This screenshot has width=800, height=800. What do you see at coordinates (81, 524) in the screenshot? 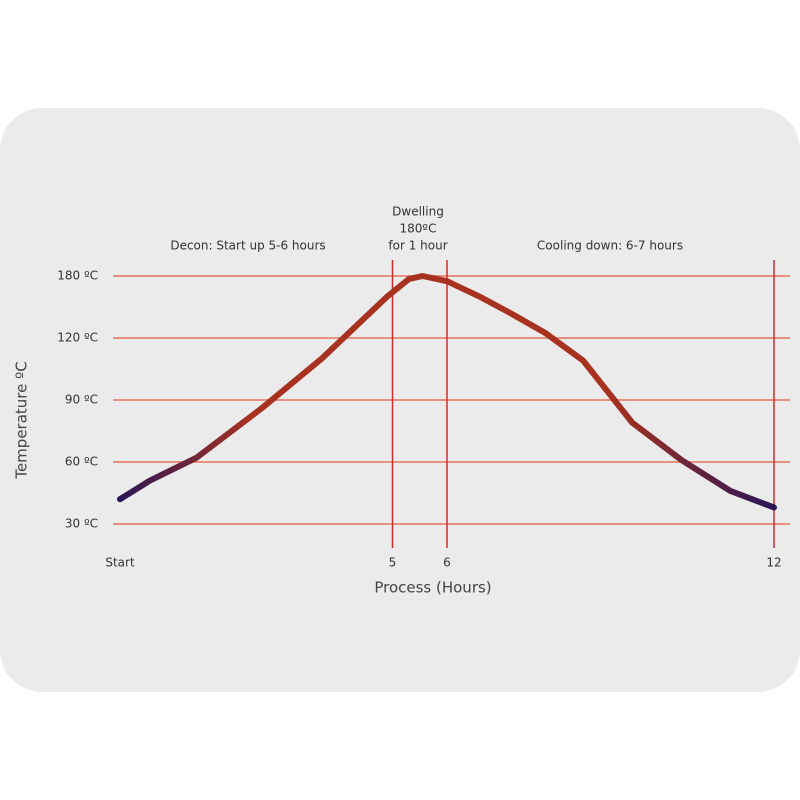
I see `y-tick-label: 30 ºC` at bounding box center [81, 524].